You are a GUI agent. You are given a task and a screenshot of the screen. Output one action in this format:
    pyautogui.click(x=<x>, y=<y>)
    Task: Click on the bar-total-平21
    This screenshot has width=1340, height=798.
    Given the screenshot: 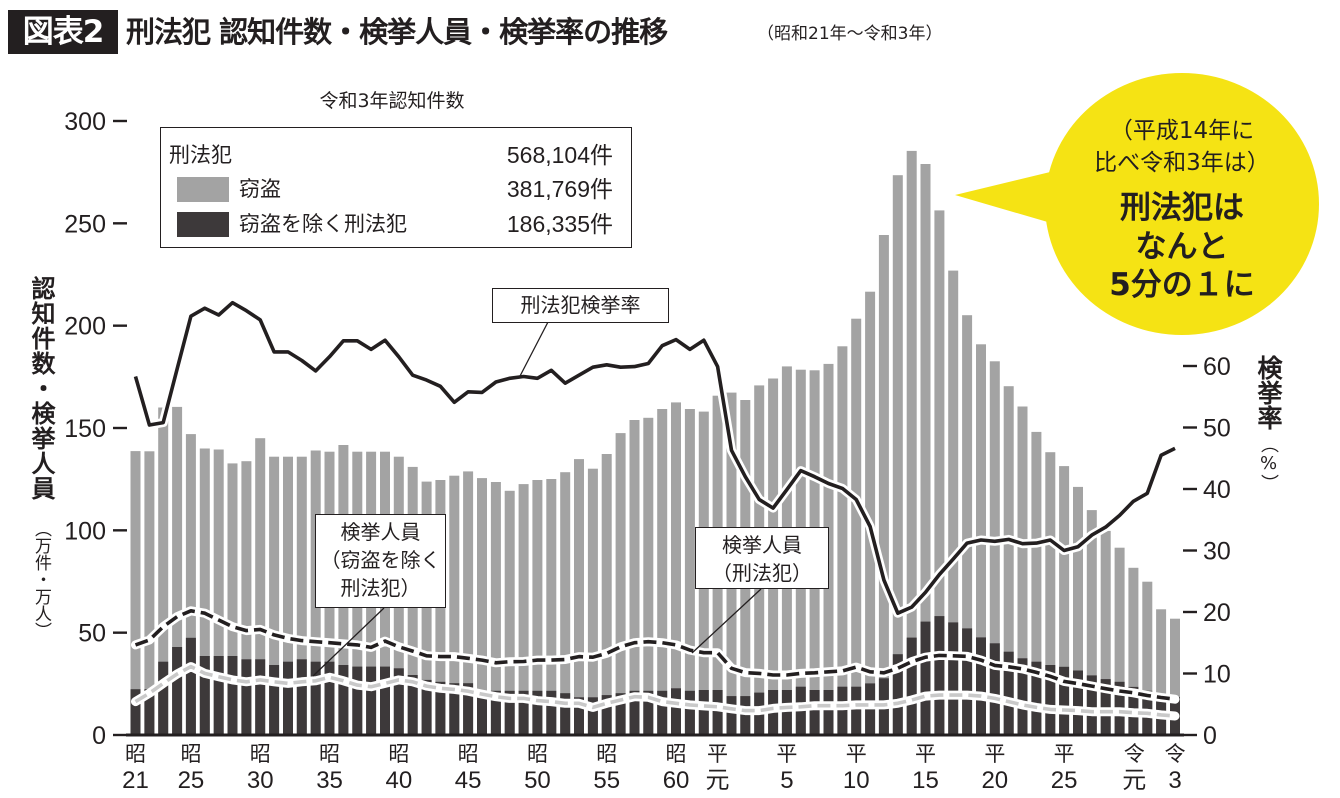 What is the action you would take?
    pyautogui.click(x=1008, y=560)
    